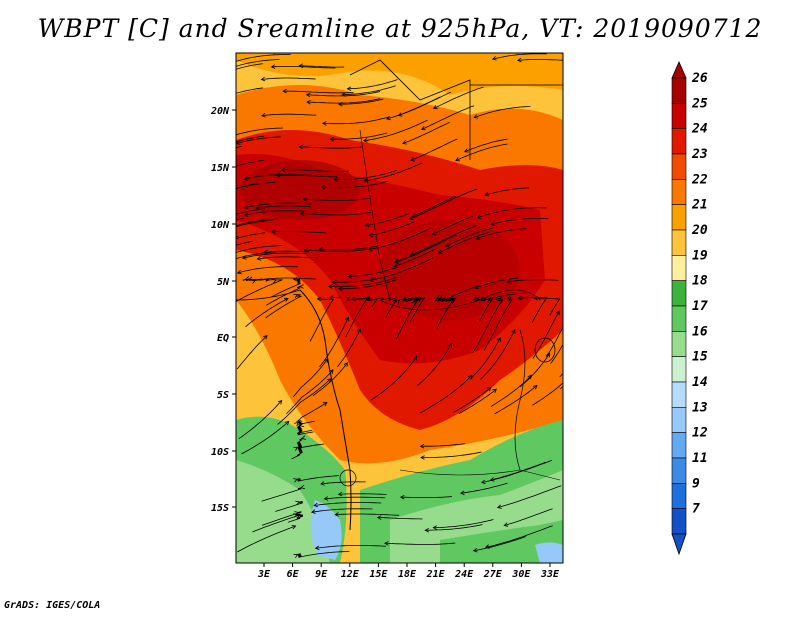 The image size is (800, 618). I want to click on lon-label: 24E, so click(464, 574).